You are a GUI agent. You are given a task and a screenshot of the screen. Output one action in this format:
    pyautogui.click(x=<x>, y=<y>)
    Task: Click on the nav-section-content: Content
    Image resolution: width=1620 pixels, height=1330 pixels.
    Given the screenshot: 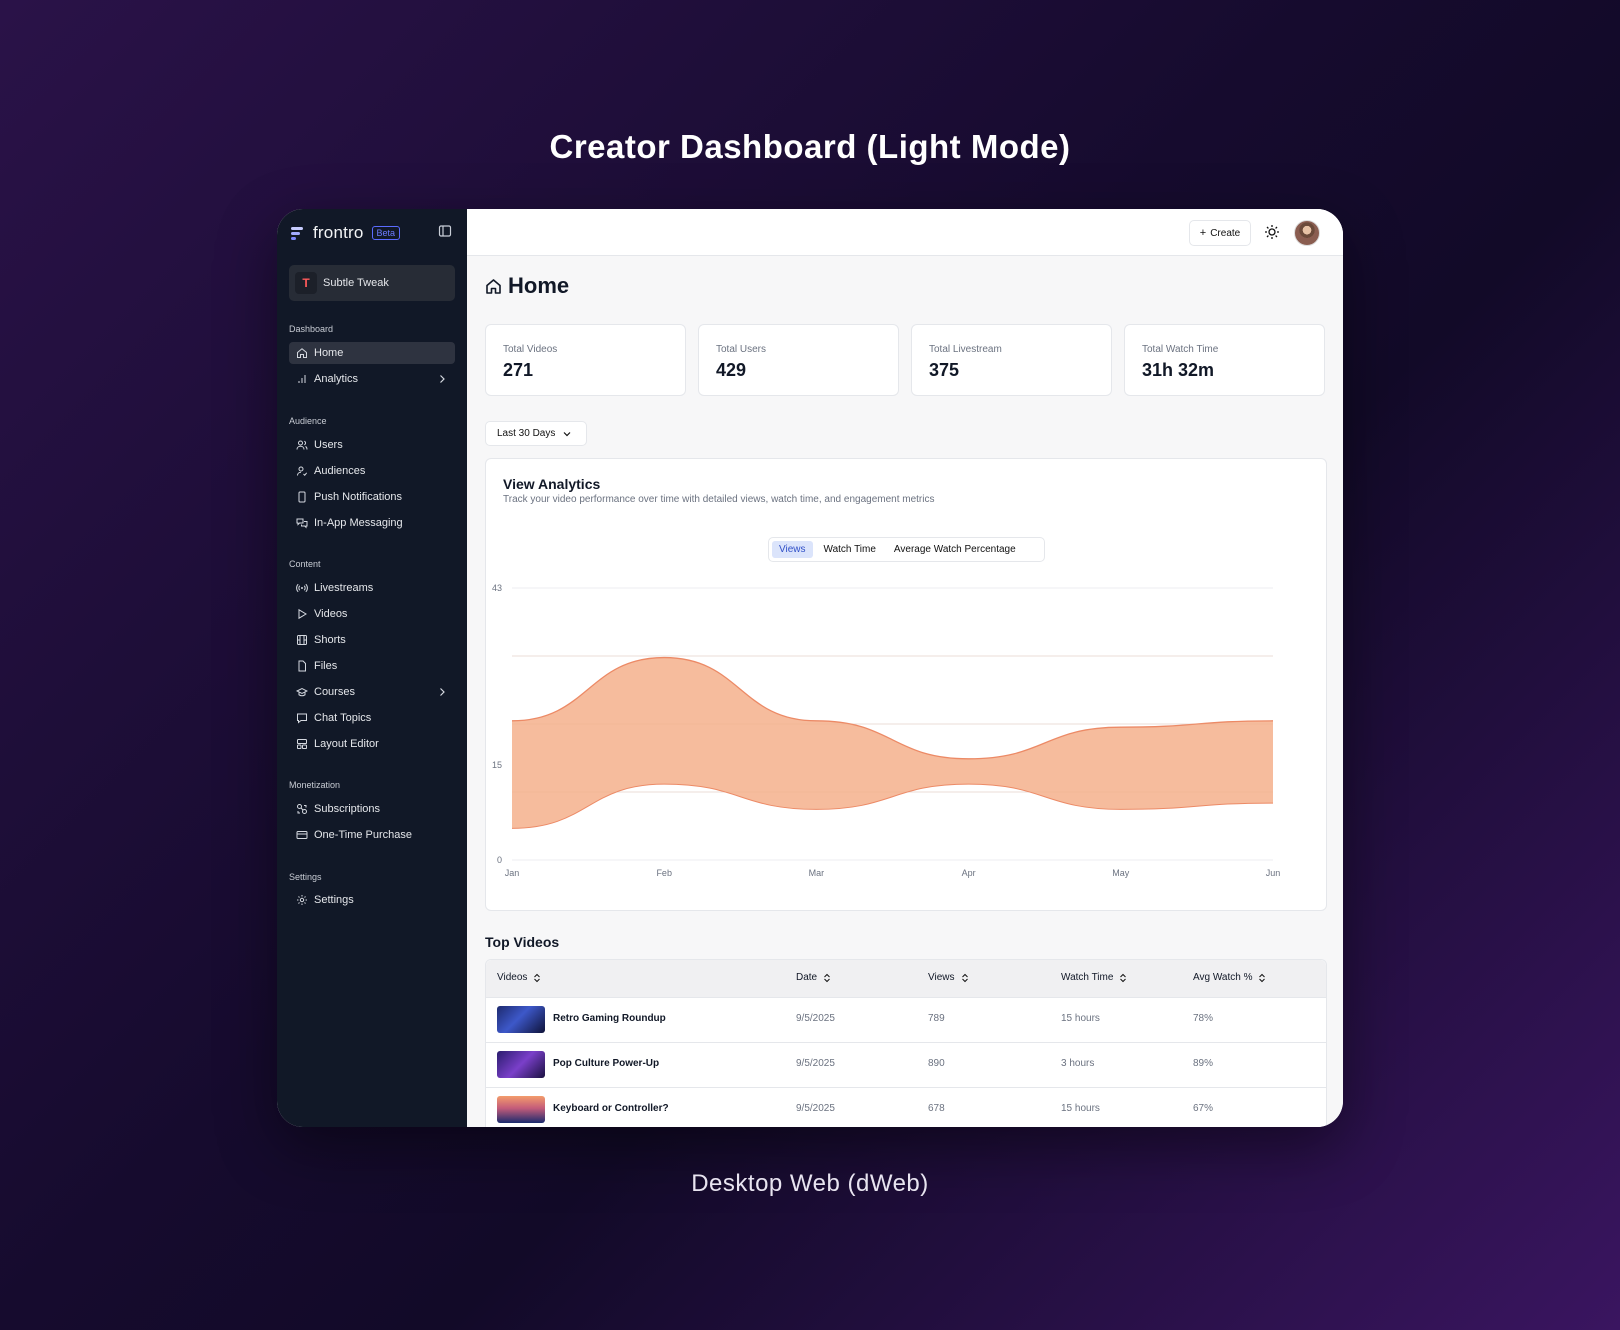 What is the action you would take?
    pyautogui.click(x=305, y=564)
    